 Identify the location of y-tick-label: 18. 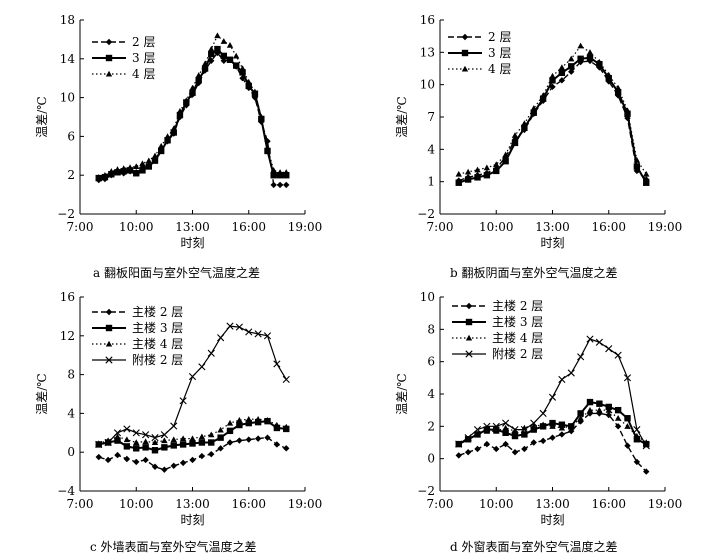
(67, 20).